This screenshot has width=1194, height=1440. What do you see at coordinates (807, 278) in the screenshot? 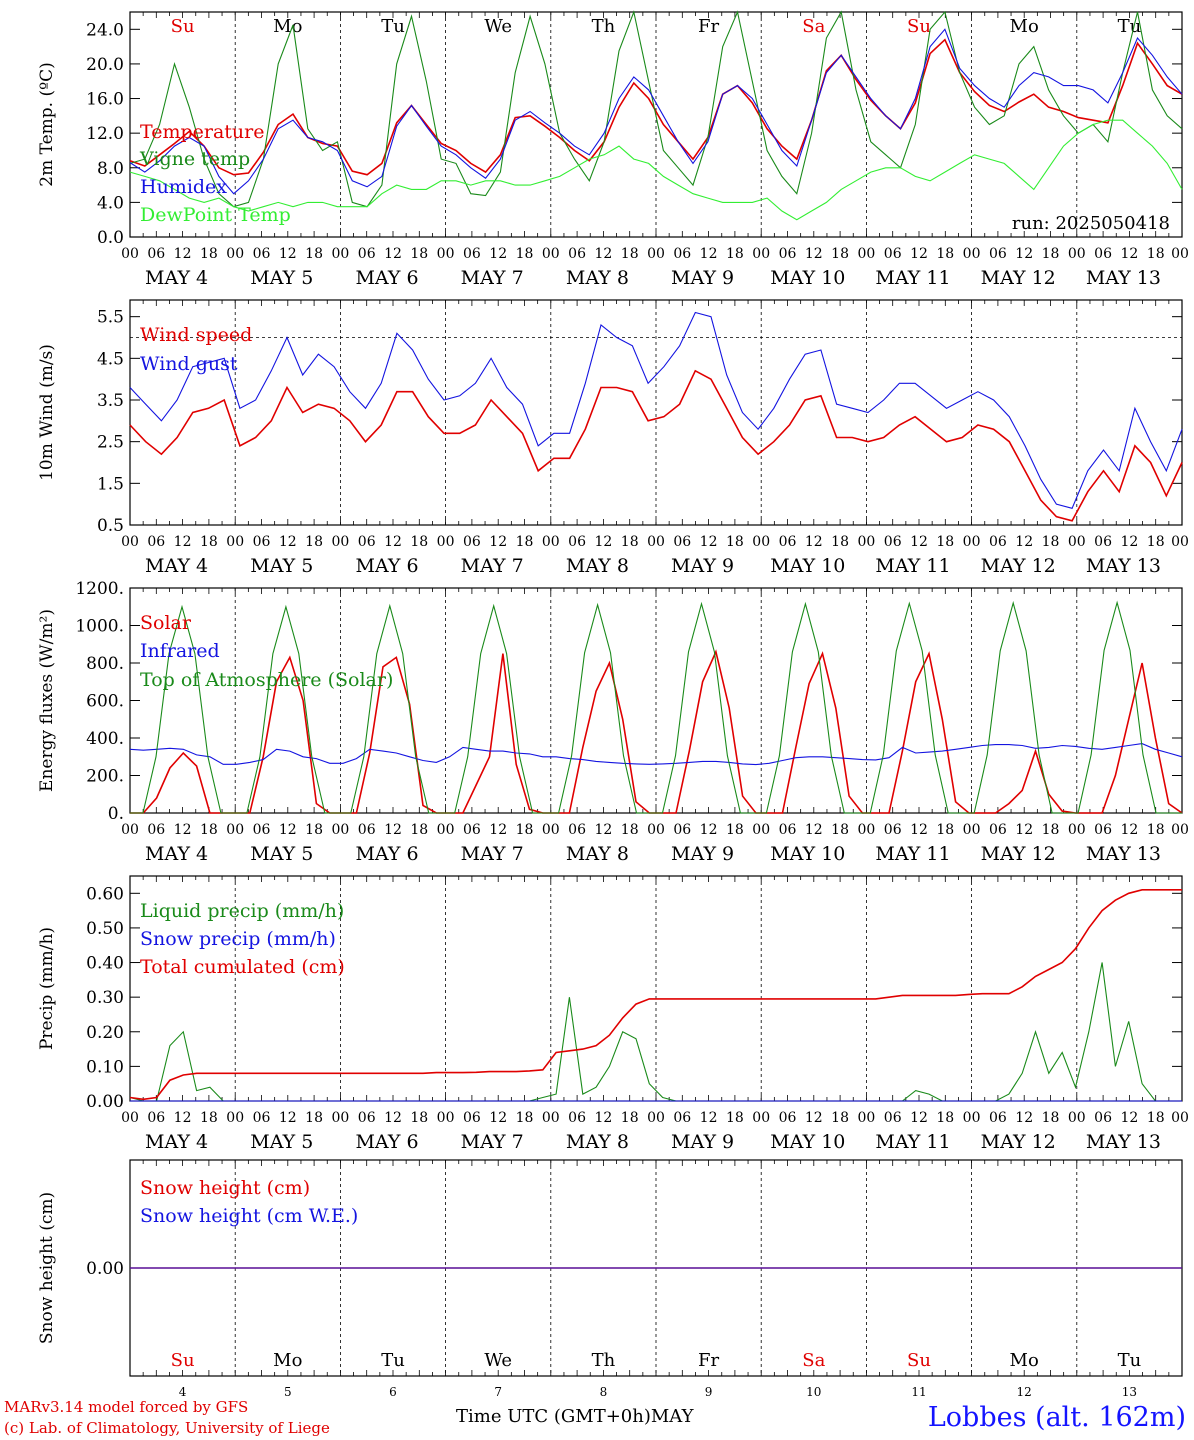
I see `panel1-day-label: MAY 10` at bounding box center [807, 278].